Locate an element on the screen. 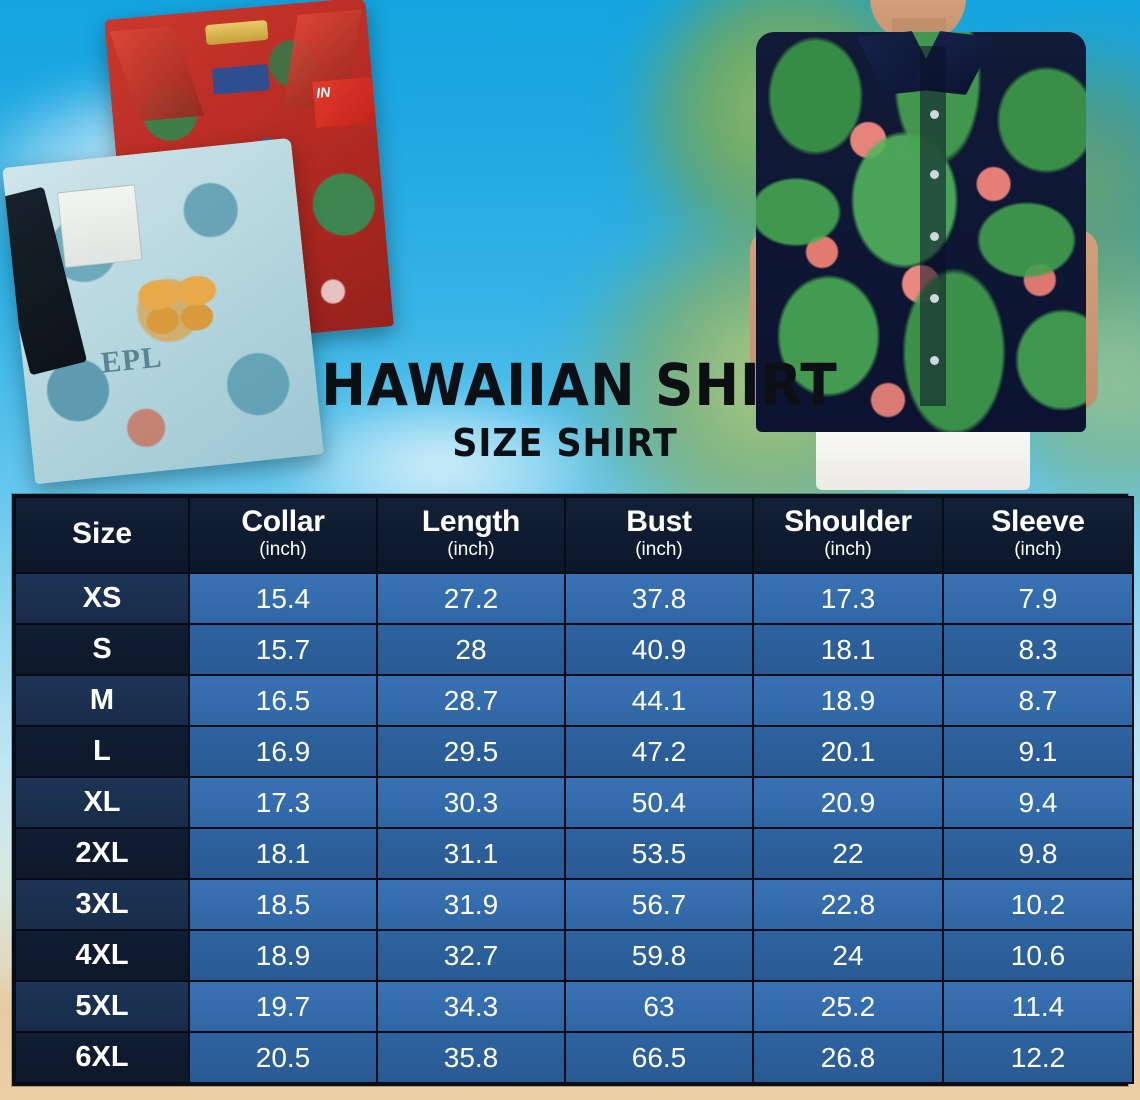  cell-length: 29.5 is located at coordinates (471, 751).